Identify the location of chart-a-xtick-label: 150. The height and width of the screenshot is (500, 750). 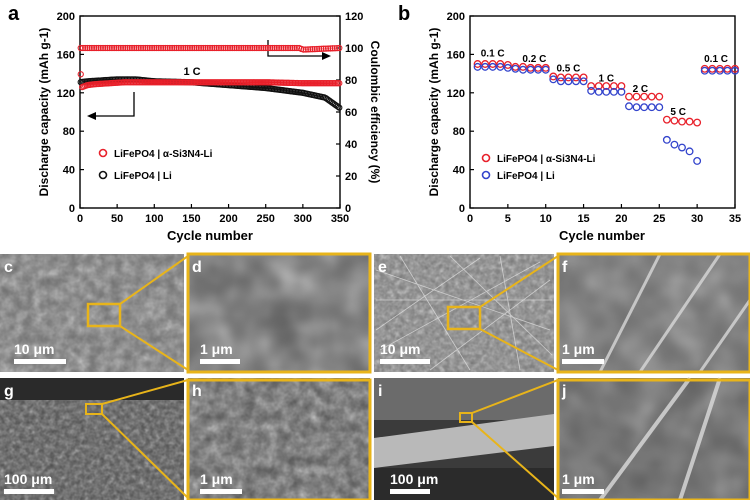
(191, 219).